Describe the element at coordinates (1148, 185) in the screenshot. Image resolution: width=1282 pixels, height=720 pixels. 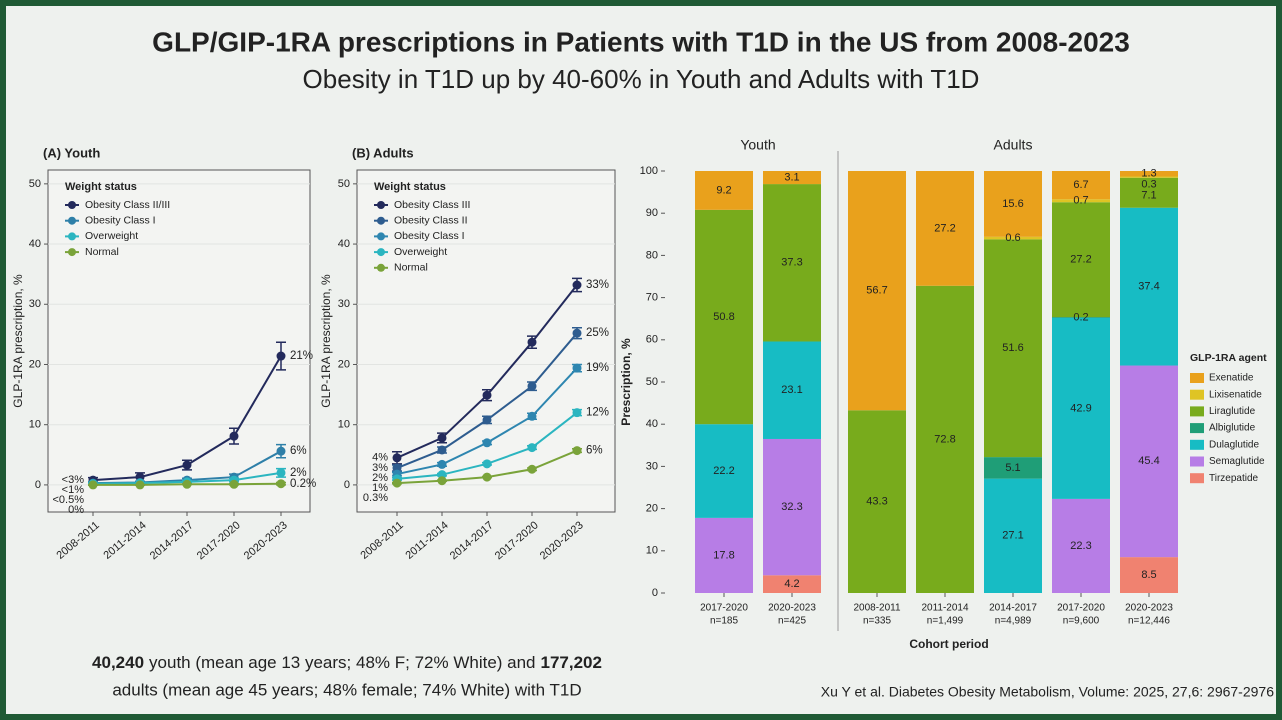
I see `bar-value-label: 0.3` at that location.